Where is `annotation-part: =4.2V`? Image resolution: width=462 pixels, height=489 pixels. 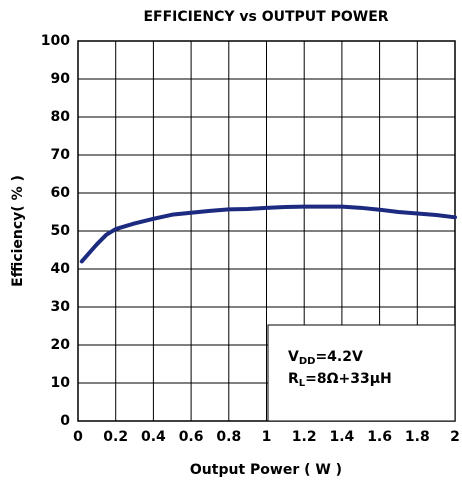
annotation-part: =4.2V is located at coordinates (339, 357).